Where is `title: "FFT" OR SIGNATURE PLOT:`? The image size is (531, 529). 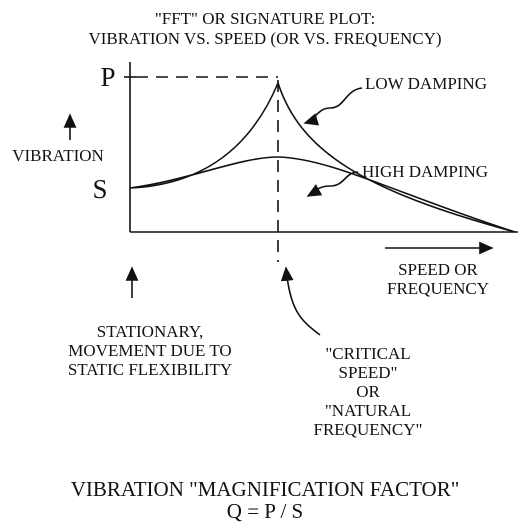 title: "FFT" OR SIGNATURE PLOT: is located at coordinates (265, 18).